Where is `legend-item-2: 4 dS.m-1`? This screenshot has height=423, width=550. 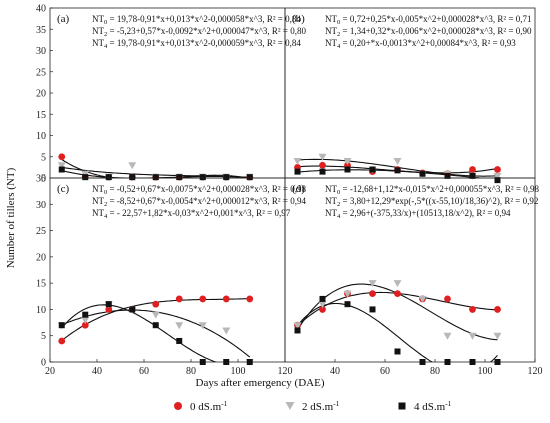
legend-item-2: 4 dS.m-1 is located at coordinates (425, 406).